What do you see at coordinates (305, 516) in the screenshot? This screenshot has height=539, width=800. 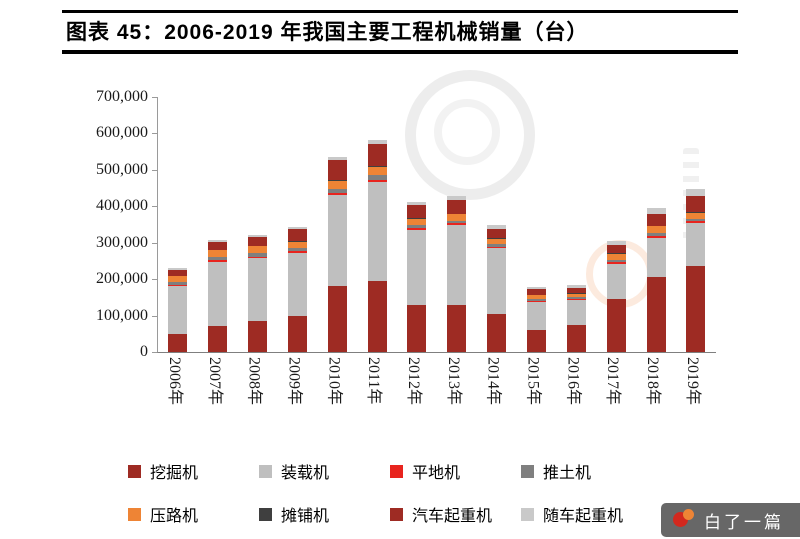 I see `legend-label: 摊铺机` at bounding box center [305, 516].